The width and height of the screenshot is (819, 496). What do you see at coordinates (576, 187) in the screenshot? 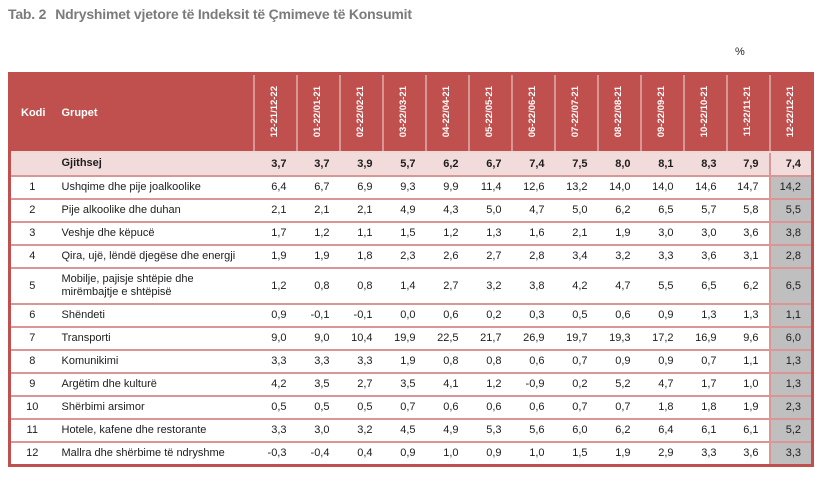
I see `row-value-cell: 13,2` at bounding box center [576, 187].